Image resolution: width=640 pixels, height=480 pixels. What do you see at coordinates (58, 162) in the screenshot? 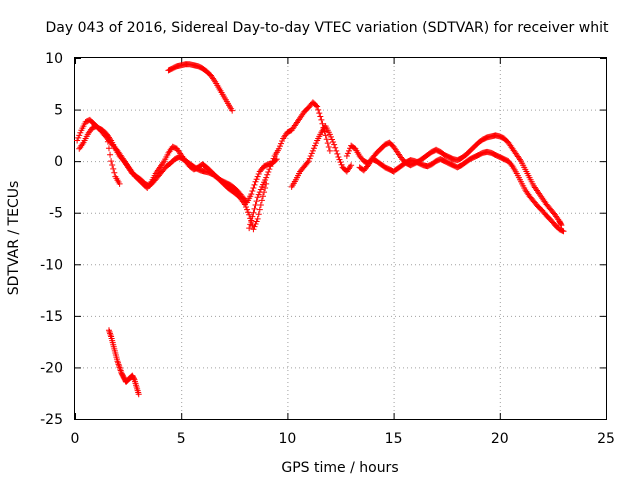
I see `y-tick-label: 0` at bounding box center [58, 162].